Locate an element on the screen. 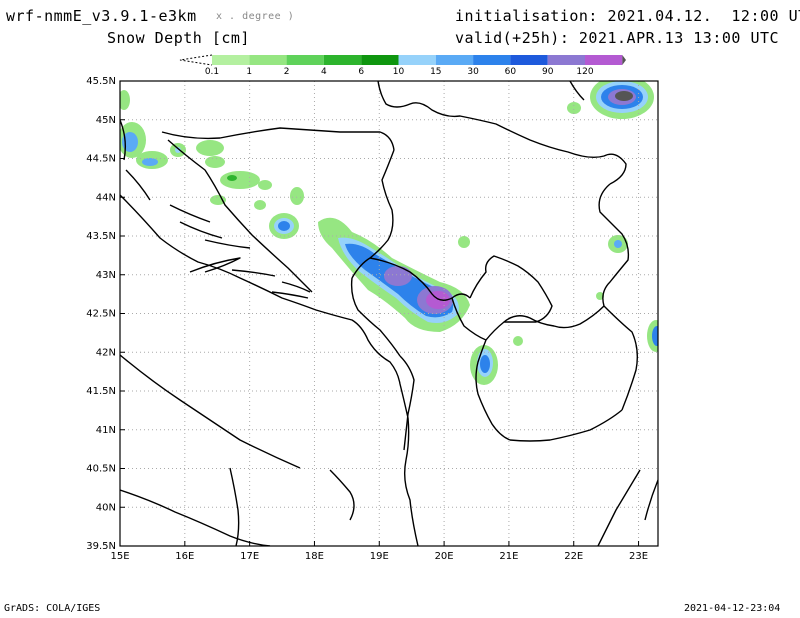 This screenshot has height=618, width=800. lat-label: 45N is located at coordinates (106, 120).